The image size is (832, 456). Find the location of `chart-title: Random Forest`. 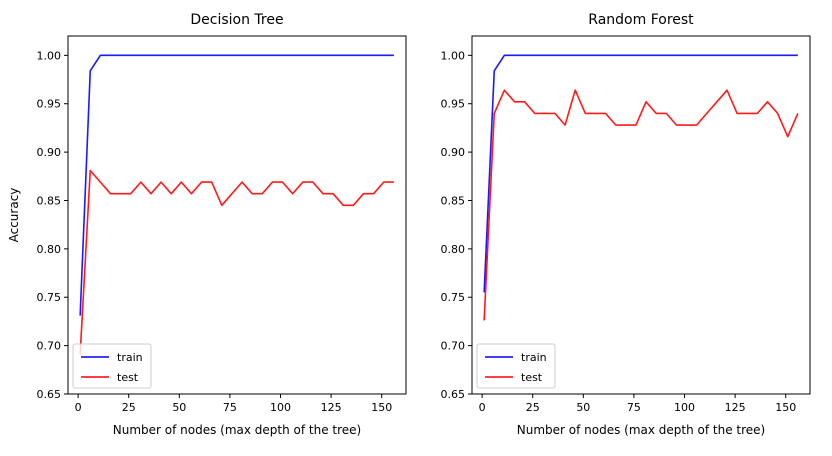

chart-title: Random Forest is located at coordinates (641, 20).